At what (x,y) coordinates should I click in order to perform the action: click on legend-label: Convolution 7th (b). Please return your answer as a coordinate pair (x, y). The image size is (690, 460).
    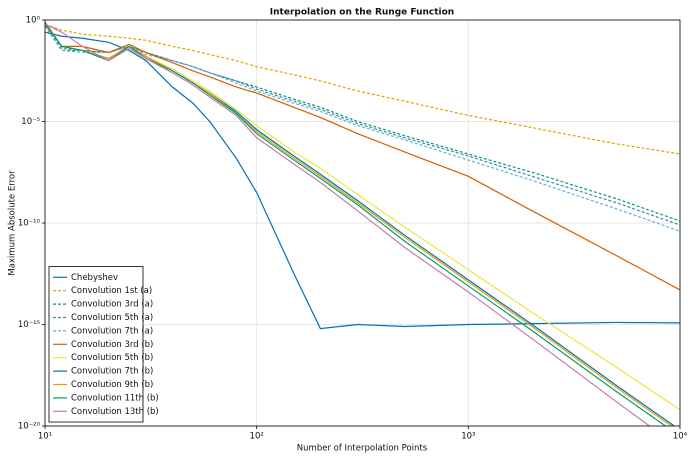
    Looking at the image, I should click on (112, 372).